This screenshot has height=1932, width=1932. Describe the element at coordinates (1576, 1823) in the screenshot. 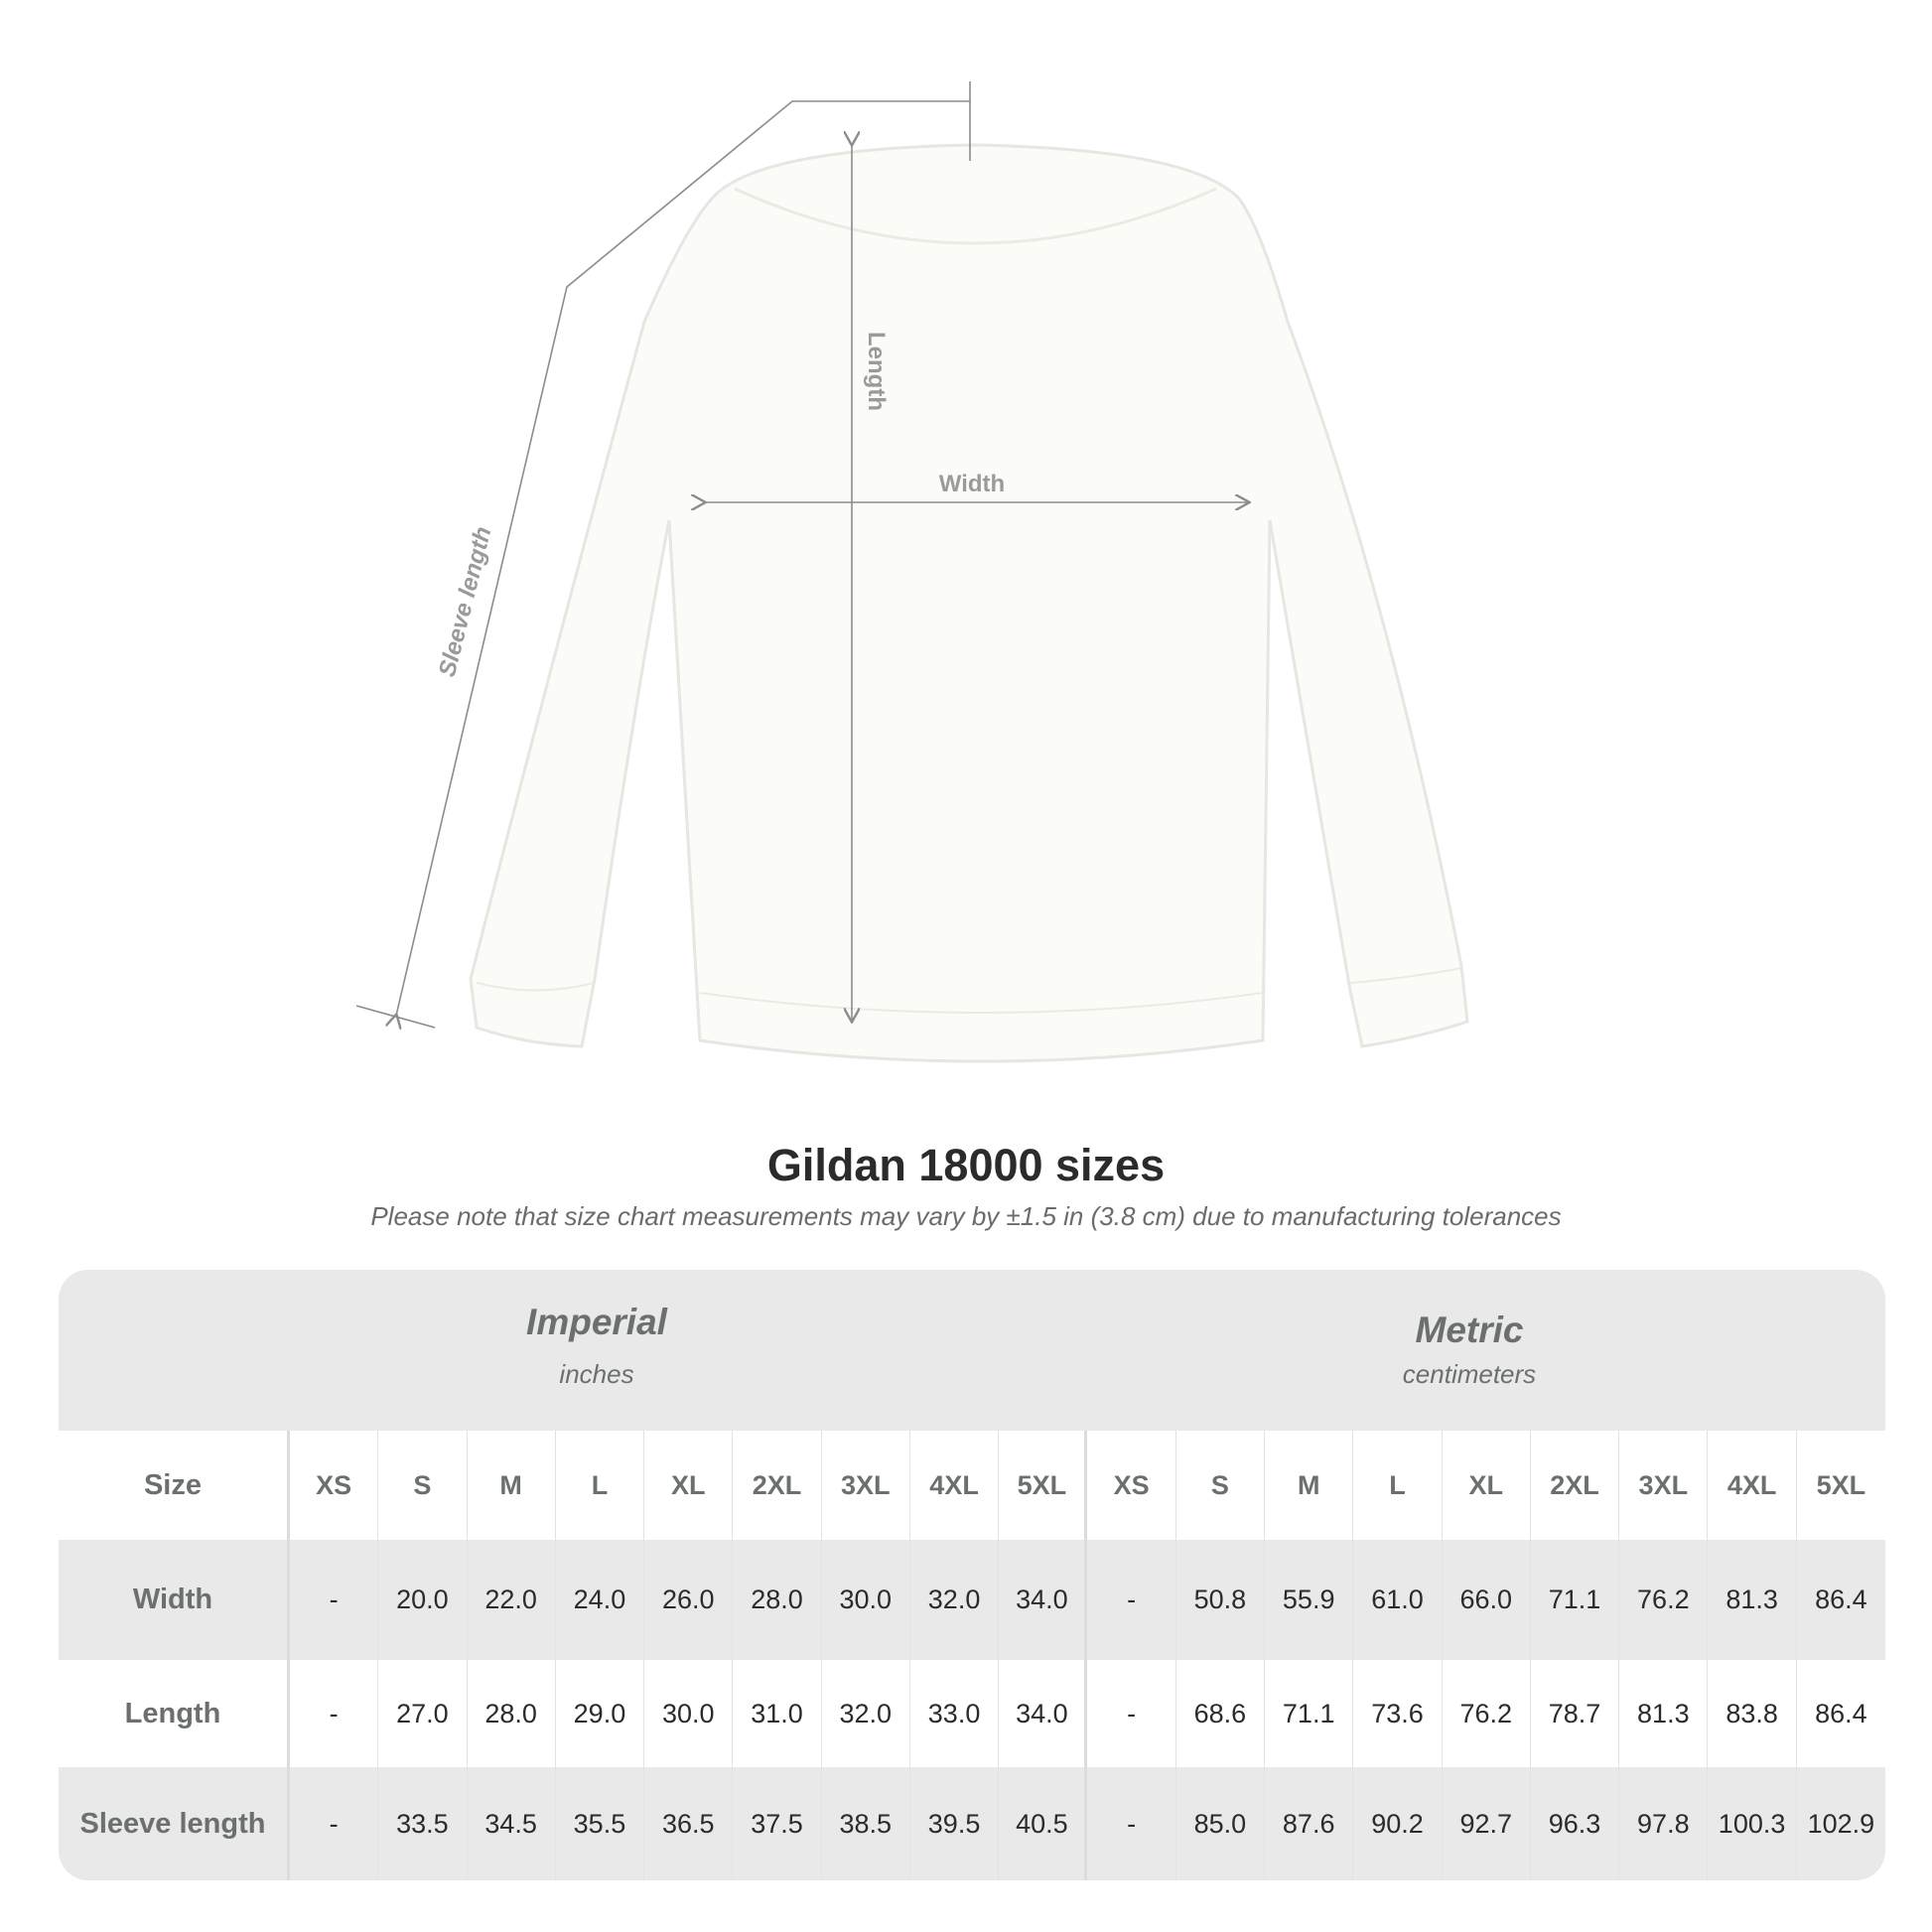

I see `metric-value-cell: 96.3` at that location.